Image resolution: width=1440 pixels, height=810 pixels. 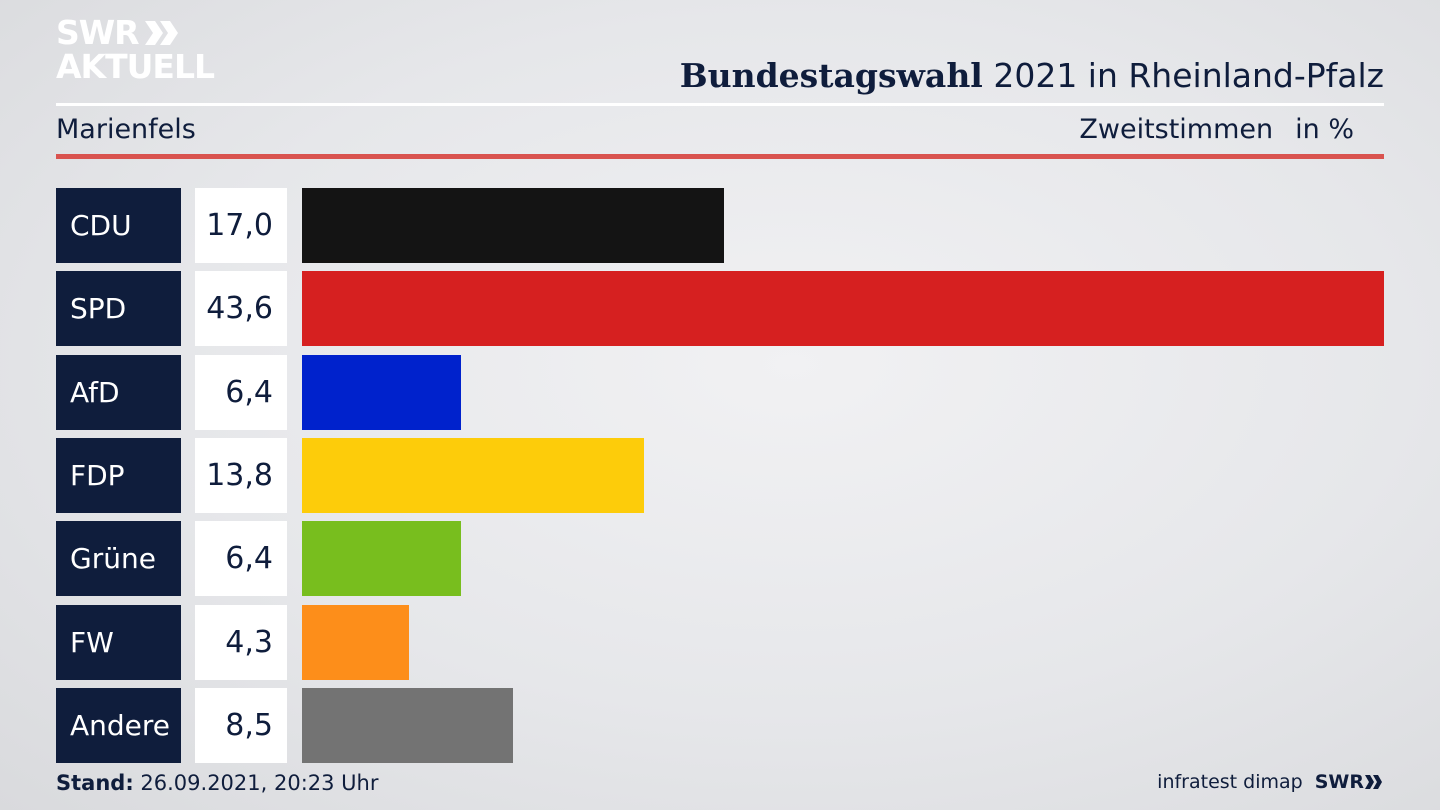 I want to click on bar-cdu, so click(x=513, y=225).